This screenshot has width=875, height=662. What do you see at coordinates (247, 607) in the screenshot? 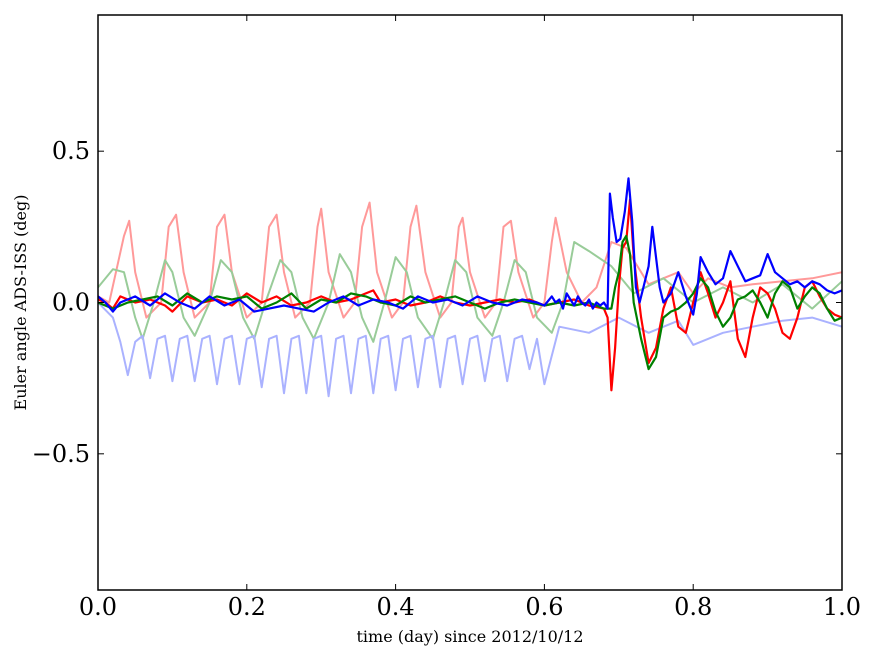
I see `x-tick-label: 0.2` at bounding box center [247, 607].